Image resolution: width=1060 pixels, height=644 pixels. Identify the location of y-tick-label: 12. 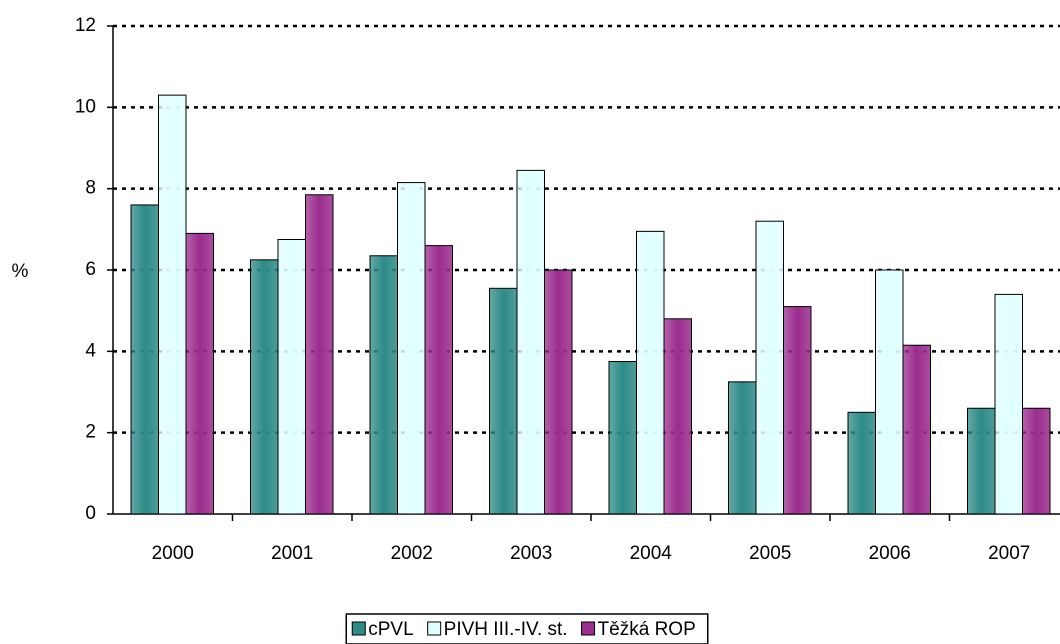
(85, 25).